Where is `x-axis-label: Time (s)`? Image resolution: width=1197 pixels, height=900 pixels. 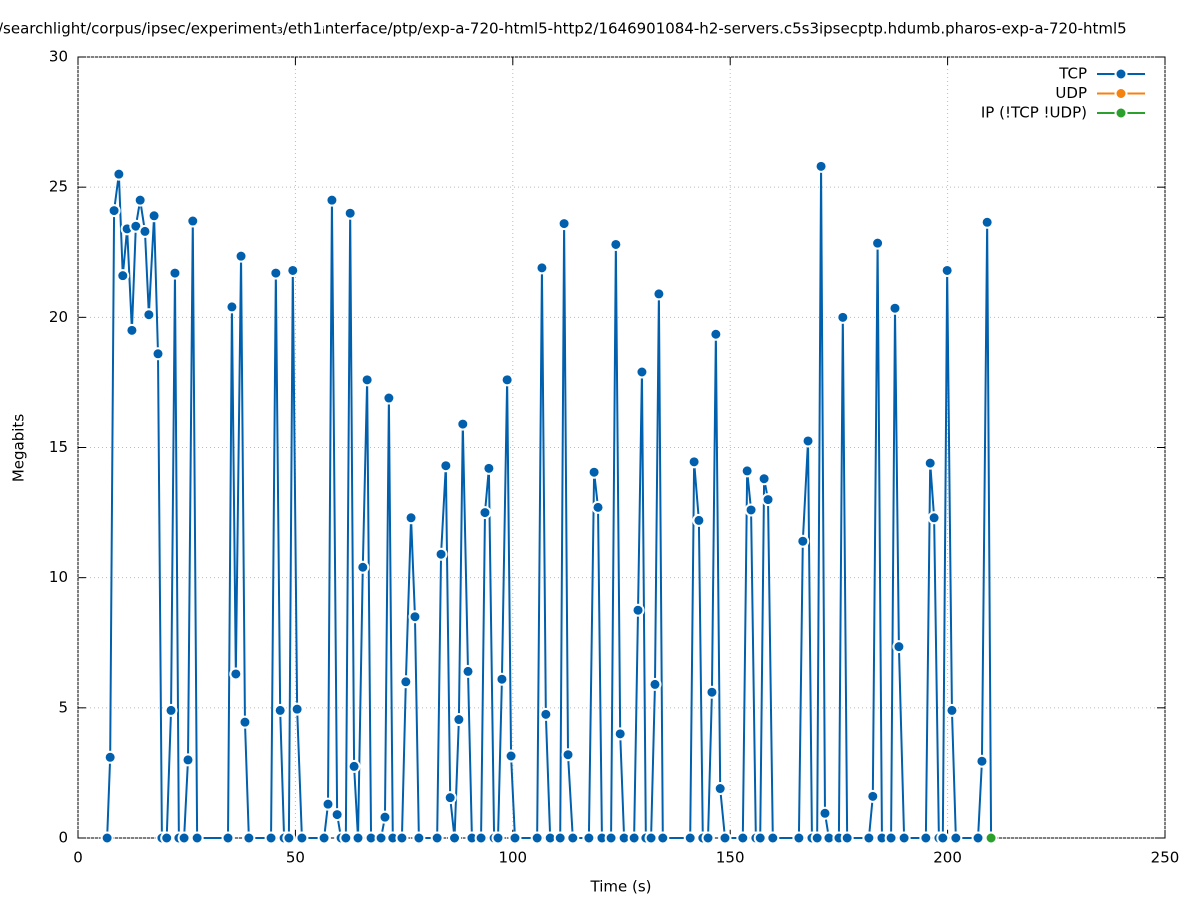
x-axis-label: Time (s) is located at coordinates (621, 887).